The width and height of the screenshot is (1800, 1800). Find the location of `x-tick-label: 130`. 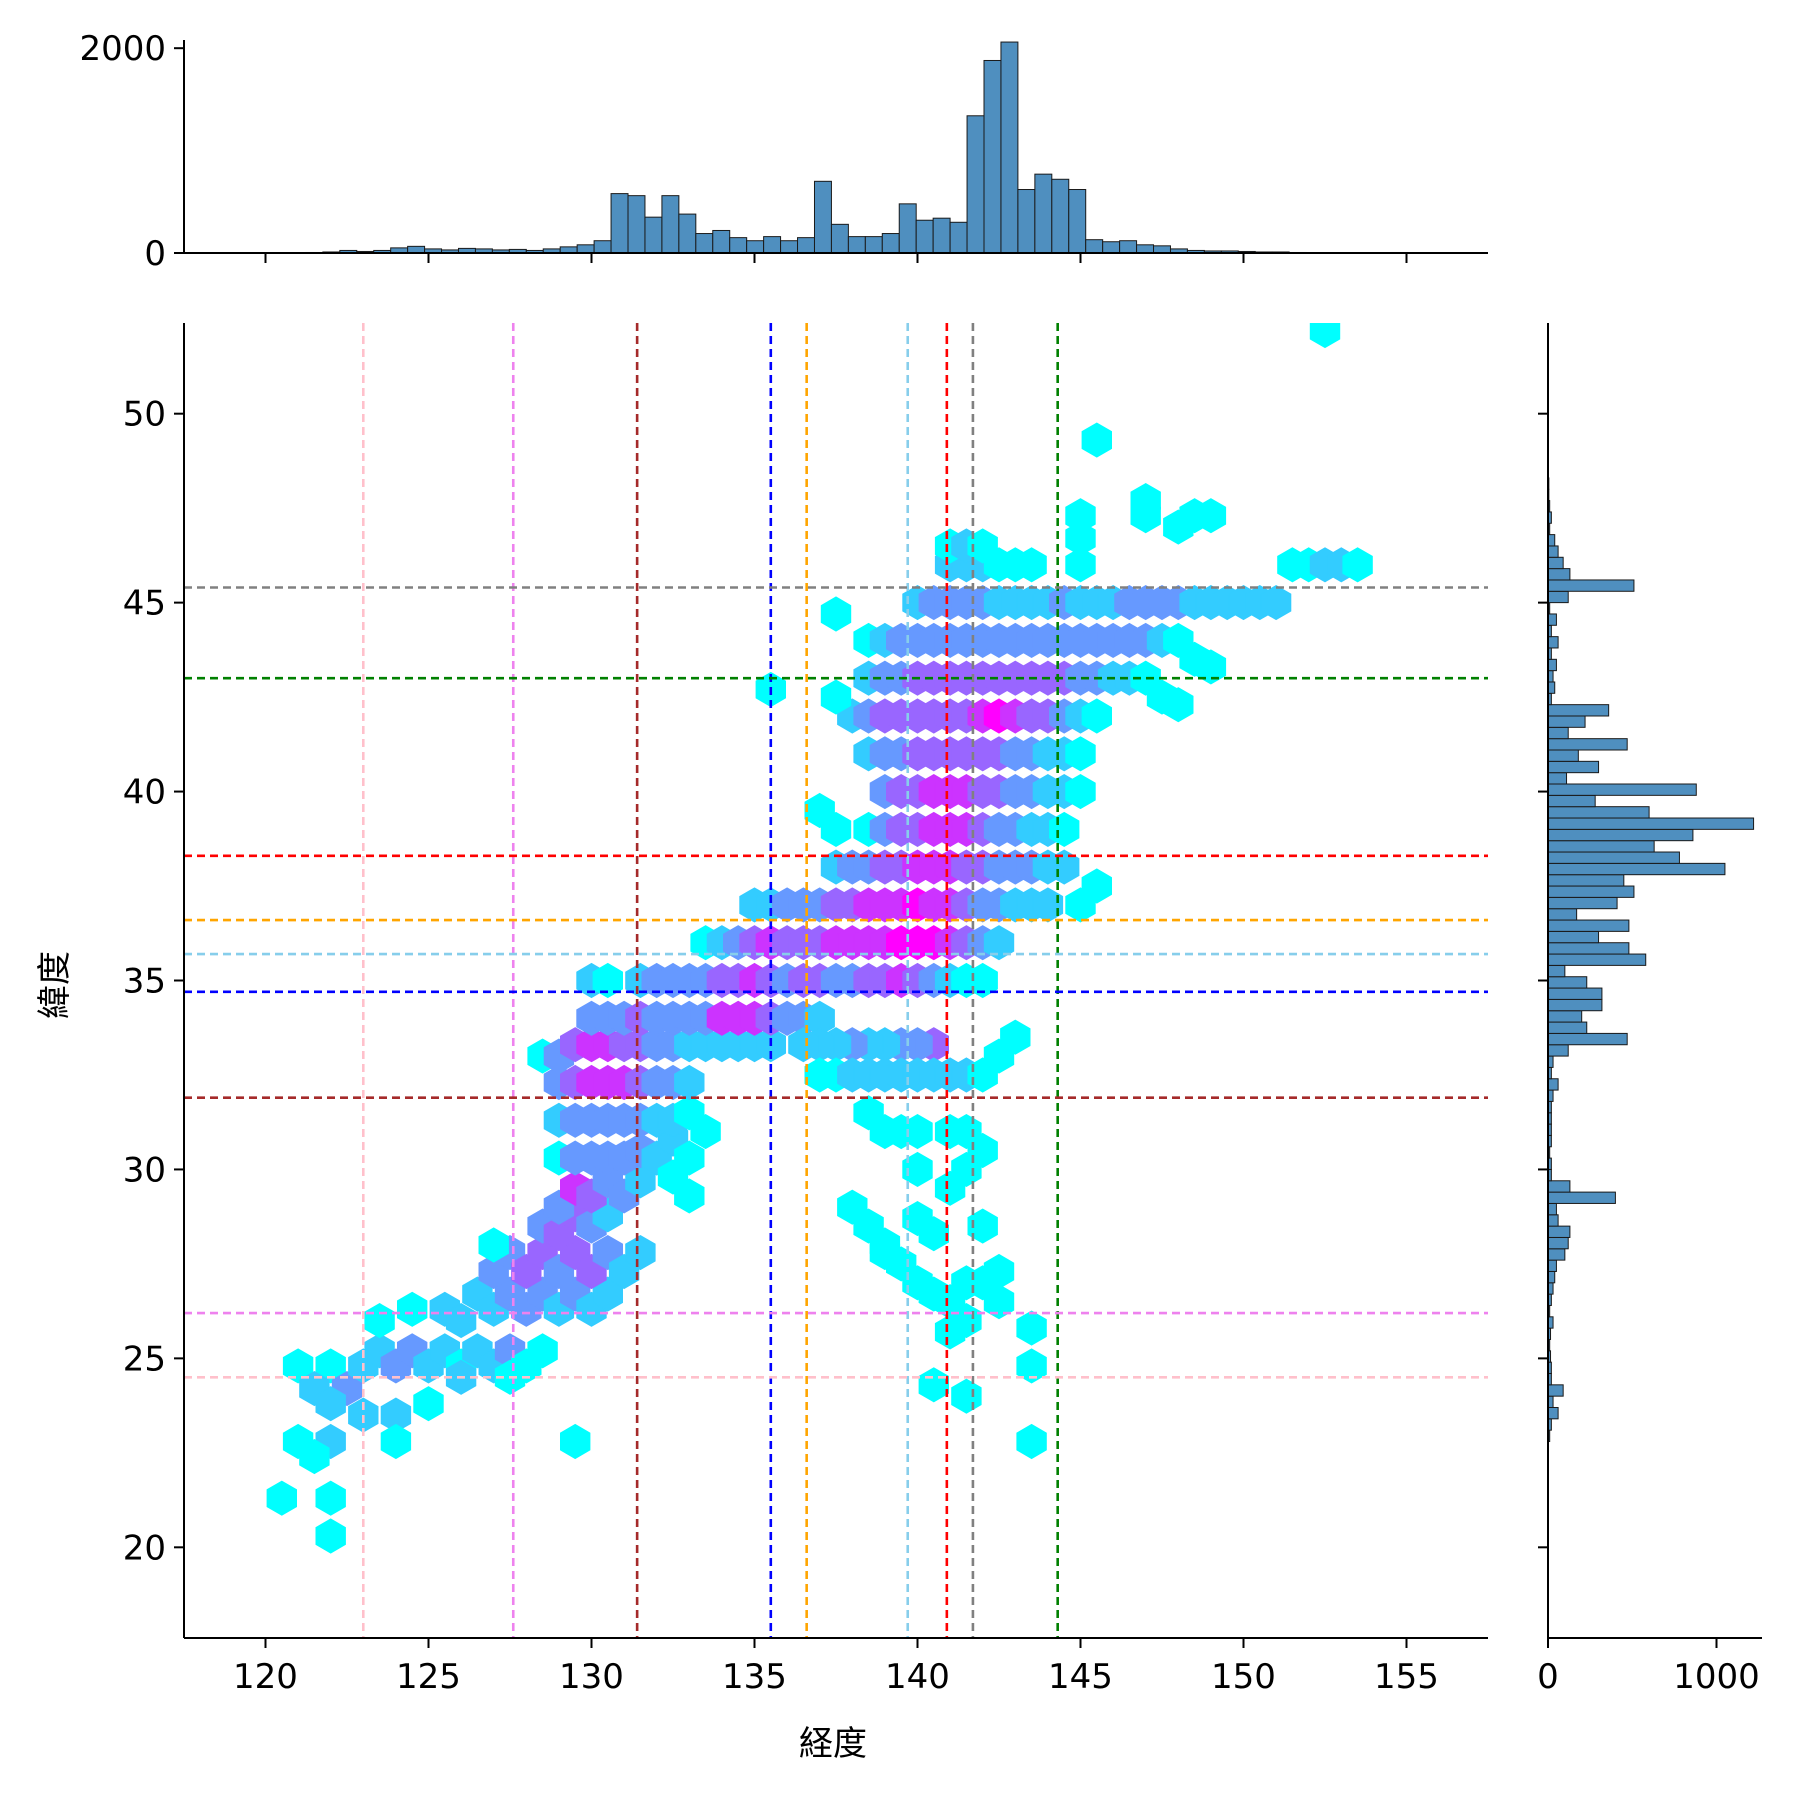

x-tick-label: 130 is located at coordinates (591, 1677).